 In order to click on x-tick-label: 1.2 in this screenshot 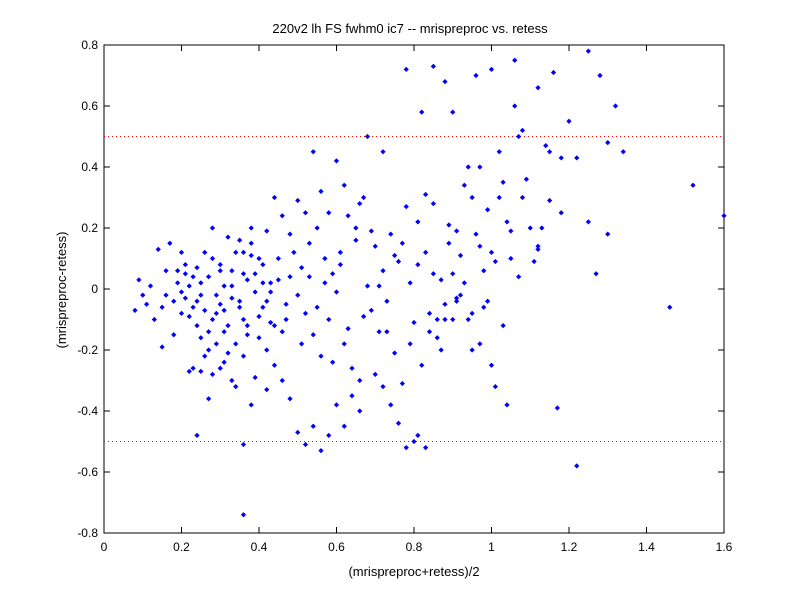, I will do `click(569, 547)`.